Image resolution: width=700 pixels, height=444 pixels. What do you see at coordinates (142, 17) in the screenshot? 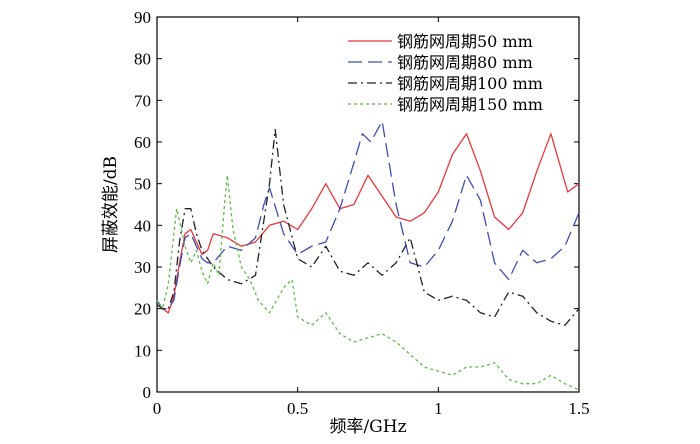
I see `y-tick-label: 90` at bounding box center [142, 17].